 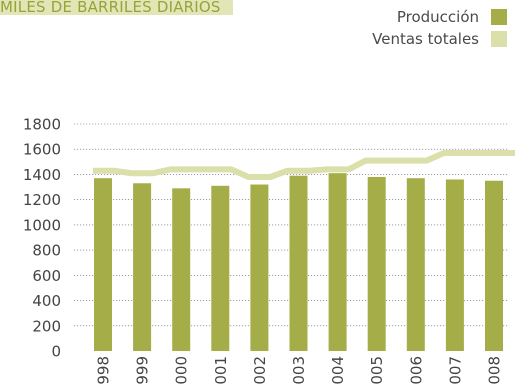 What do you see at coordinates (103, 264) in the screenshot?
I see `bar-production-1998` at bounding box center [103, 264].